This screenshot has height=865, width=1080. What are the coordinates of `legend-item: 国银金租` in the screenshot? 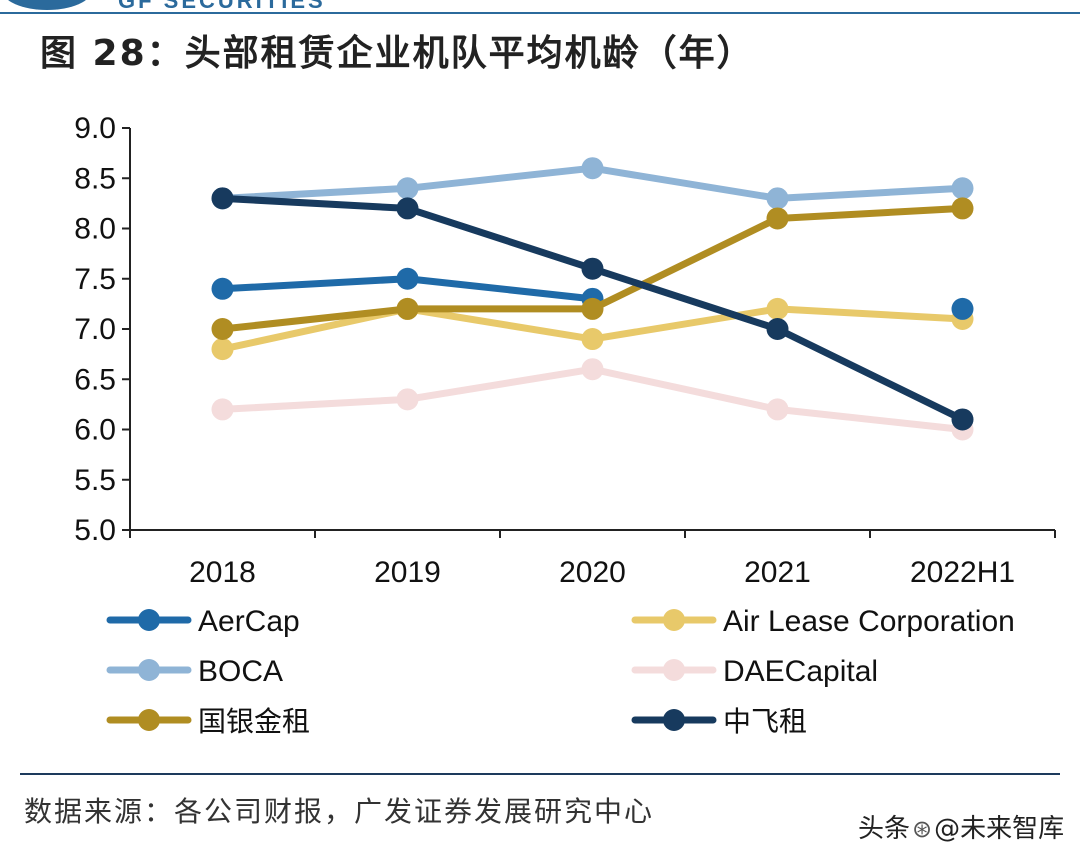 It's located at (208, 721).